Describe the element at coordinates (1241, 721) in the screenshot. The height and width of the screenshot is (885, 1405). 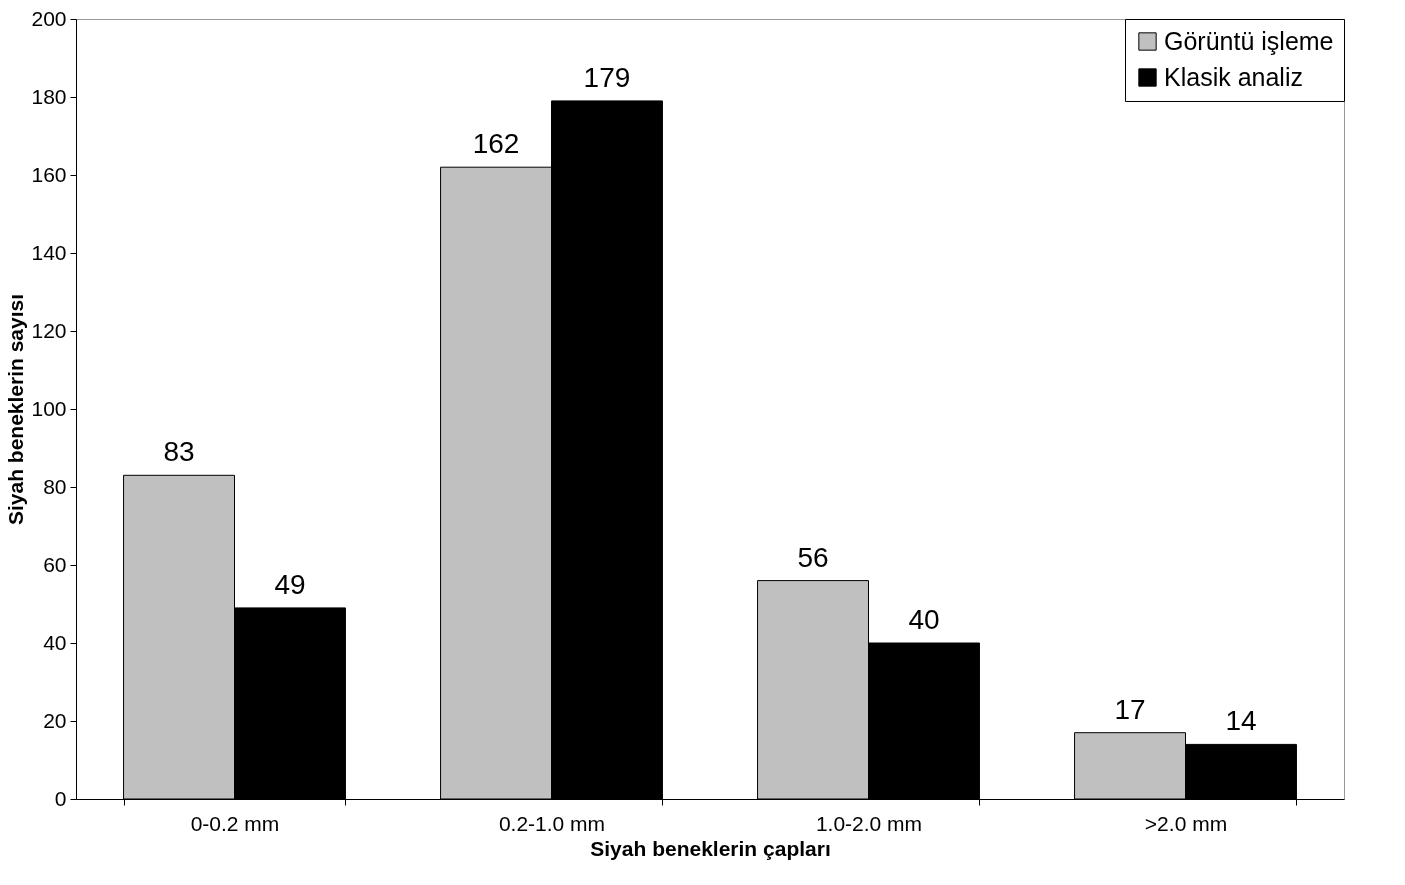
I see `data-label: 14` at that location.